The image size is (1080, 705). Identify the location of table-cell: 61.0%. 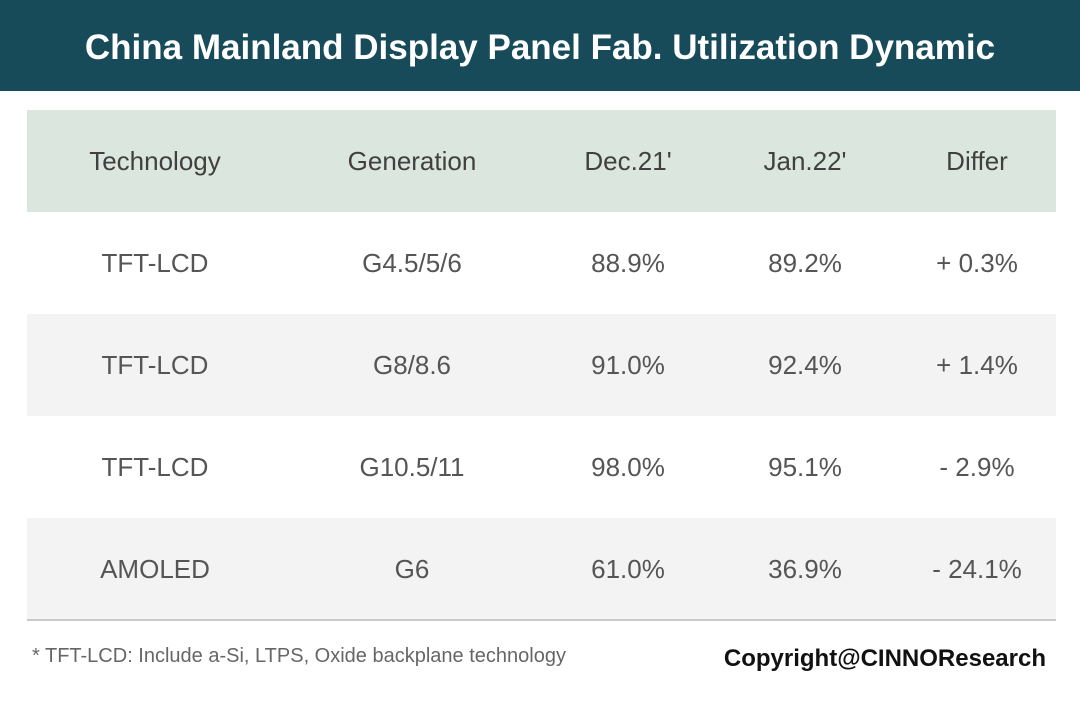
(628, 569).